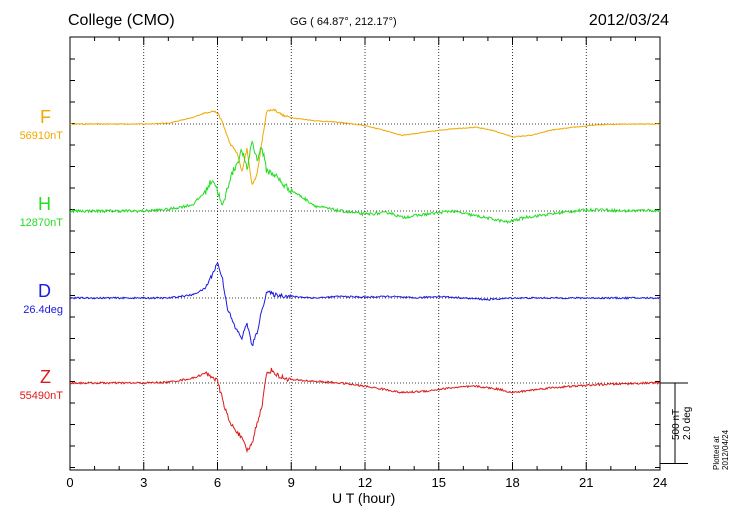 This screenshot has width=730, height=520. What do you see at coordinates (721, 449) in the screenshot?
I see `plotted-timestamp: Plotted at 2012/04/24 01:00 UT` at bounding box center [721, 449].